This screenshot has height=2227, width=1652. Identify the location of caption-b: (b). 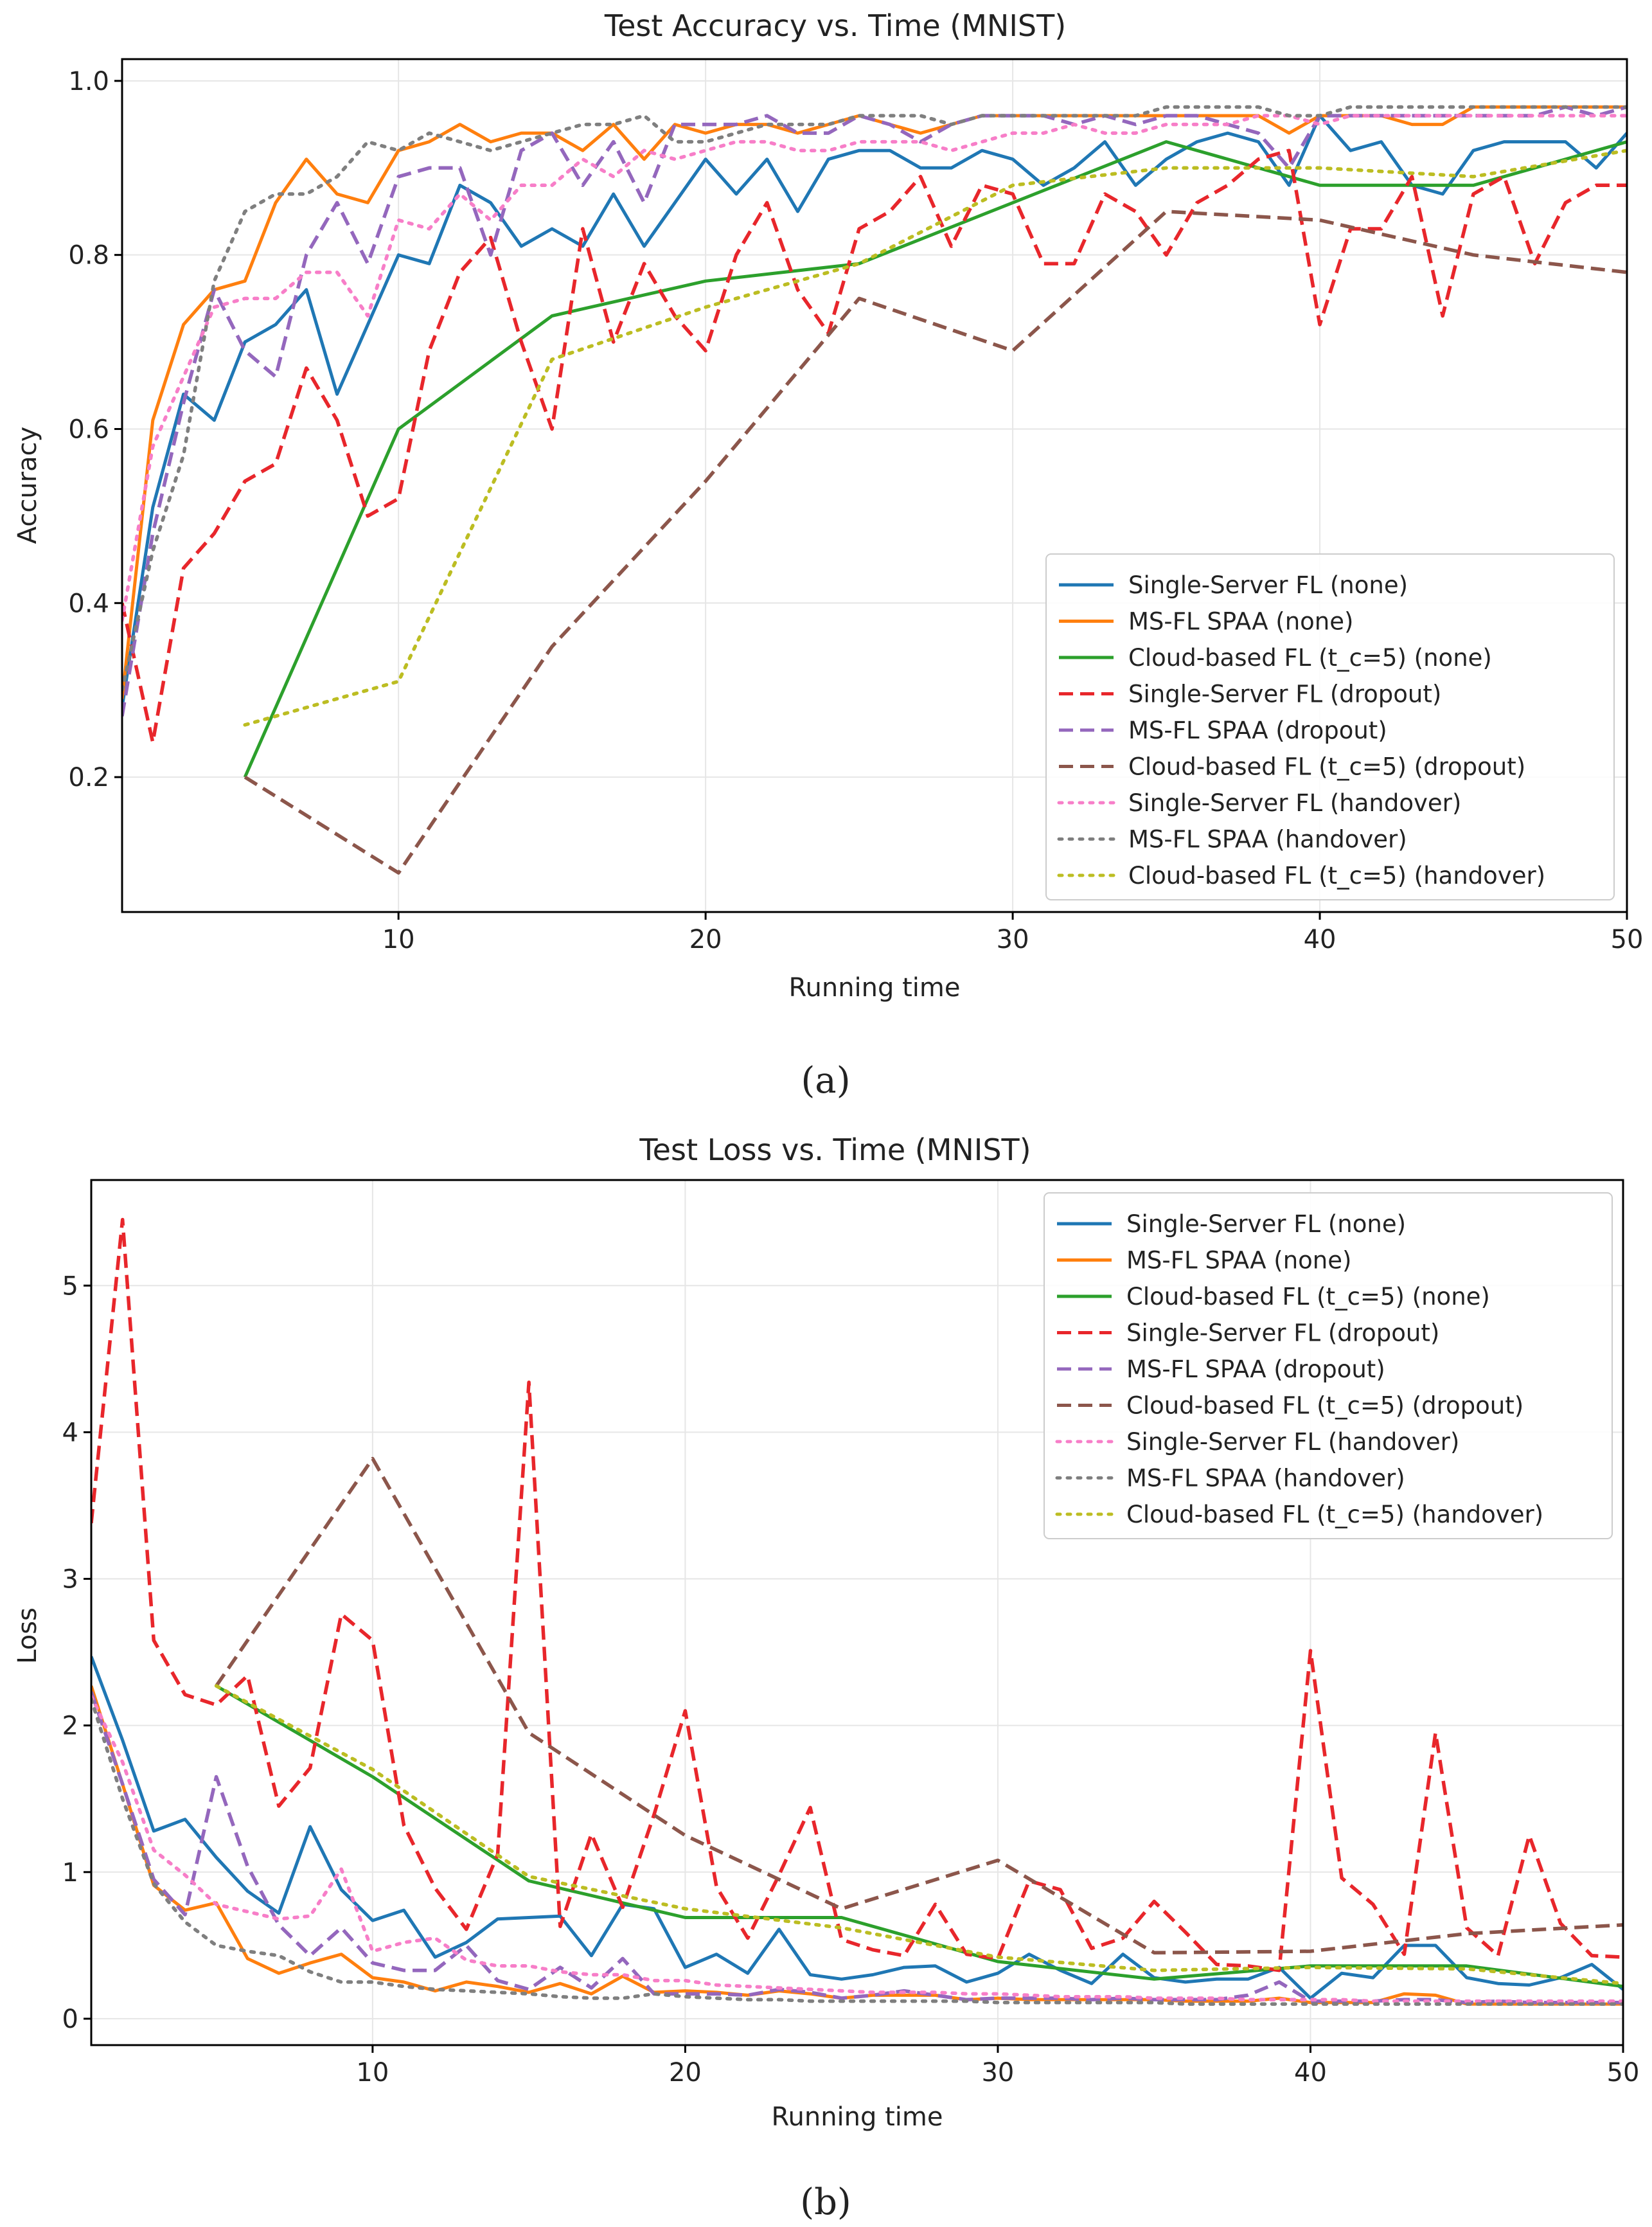
(825, 2202).